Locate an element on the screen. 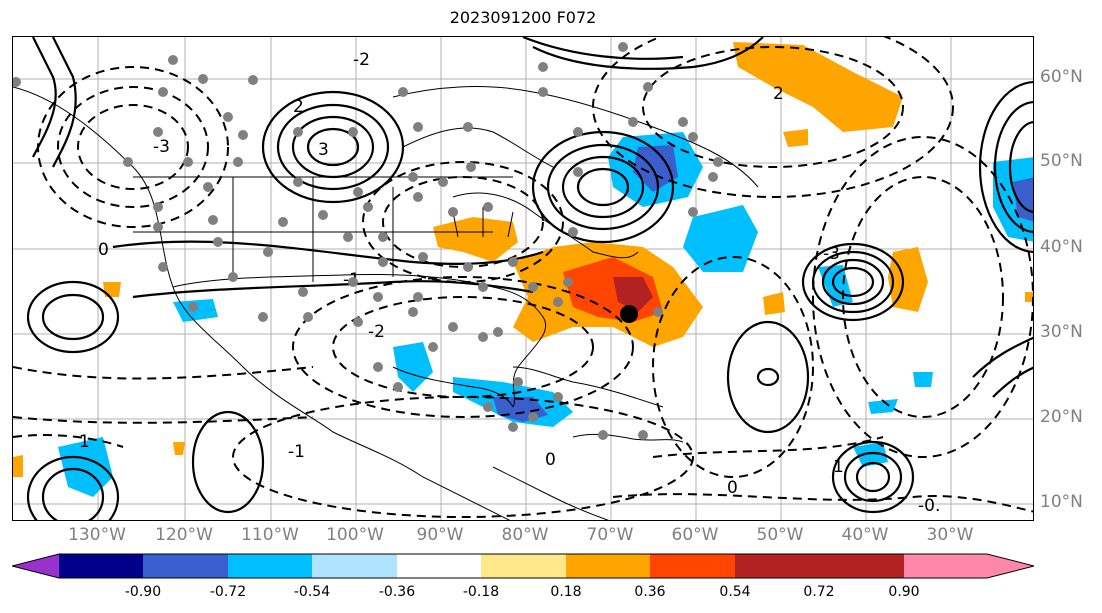 The image size is (1102, 613). colorbar-extend-low is located at coordinates (35, 566).